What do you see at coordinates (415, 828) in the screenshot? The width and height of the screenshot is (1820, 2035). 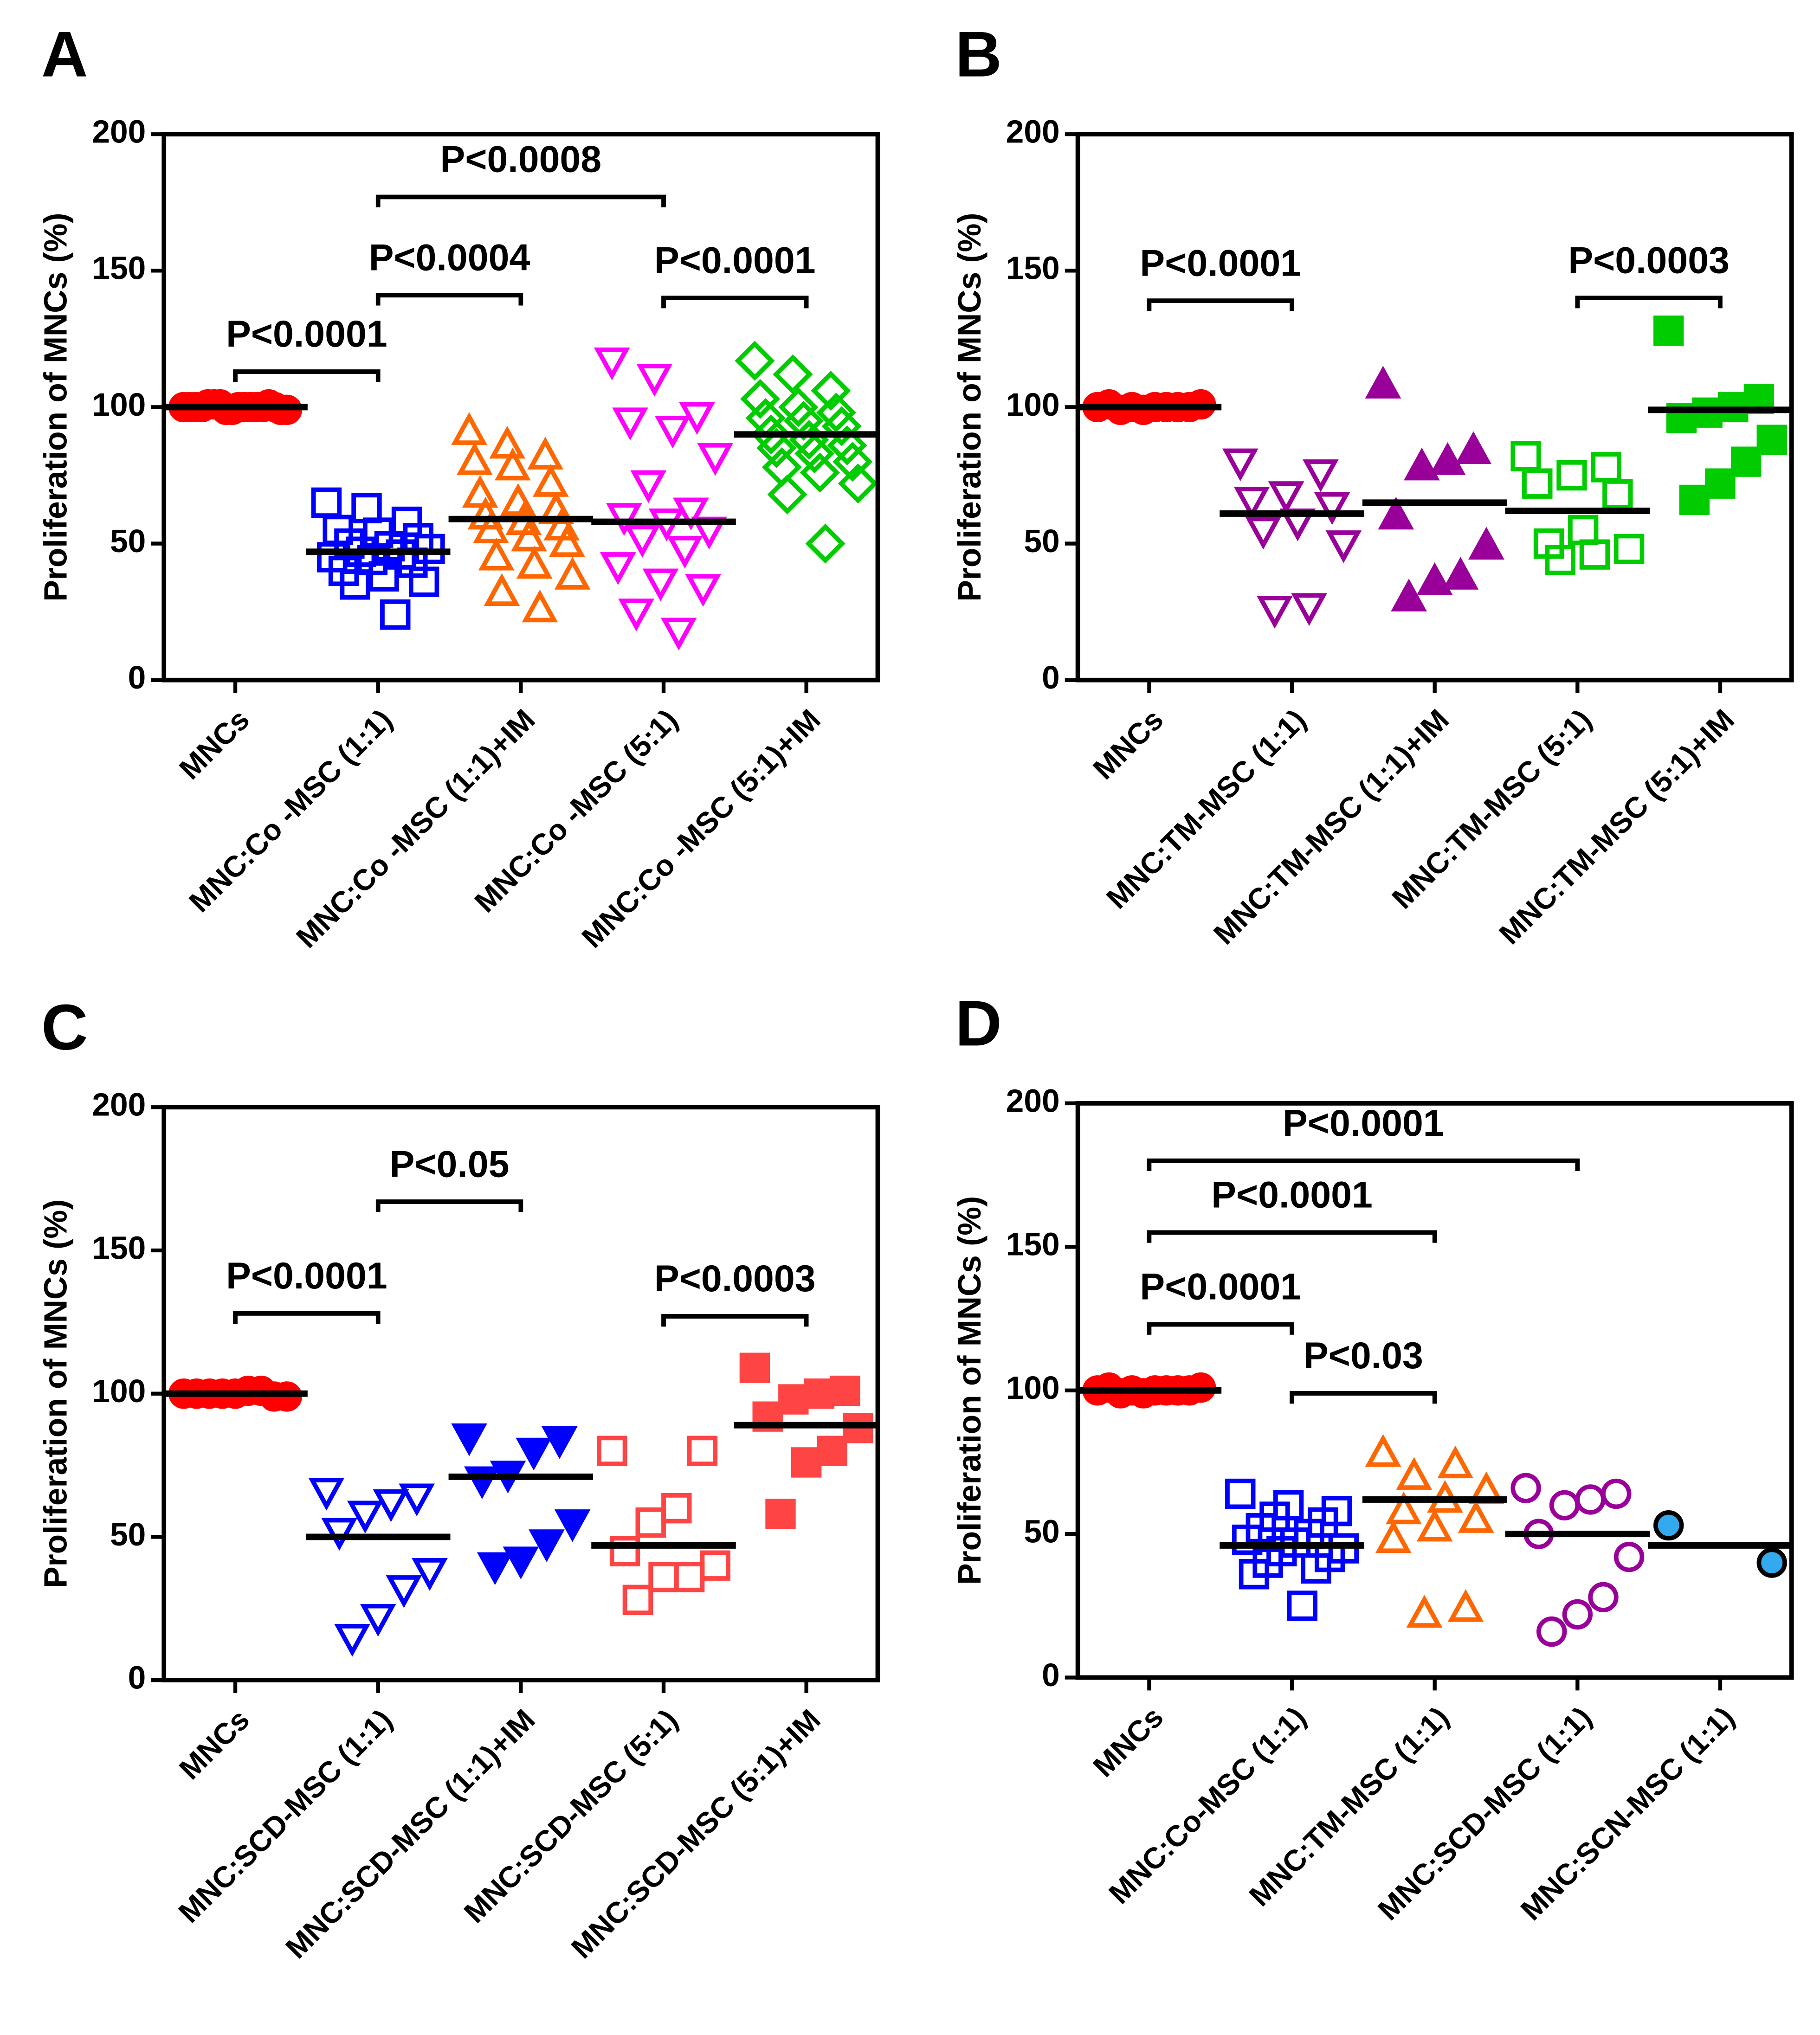 I see `x-tick-label: MNC:Co -MSC (1:1)+IM` at bounding box center [415, 828].